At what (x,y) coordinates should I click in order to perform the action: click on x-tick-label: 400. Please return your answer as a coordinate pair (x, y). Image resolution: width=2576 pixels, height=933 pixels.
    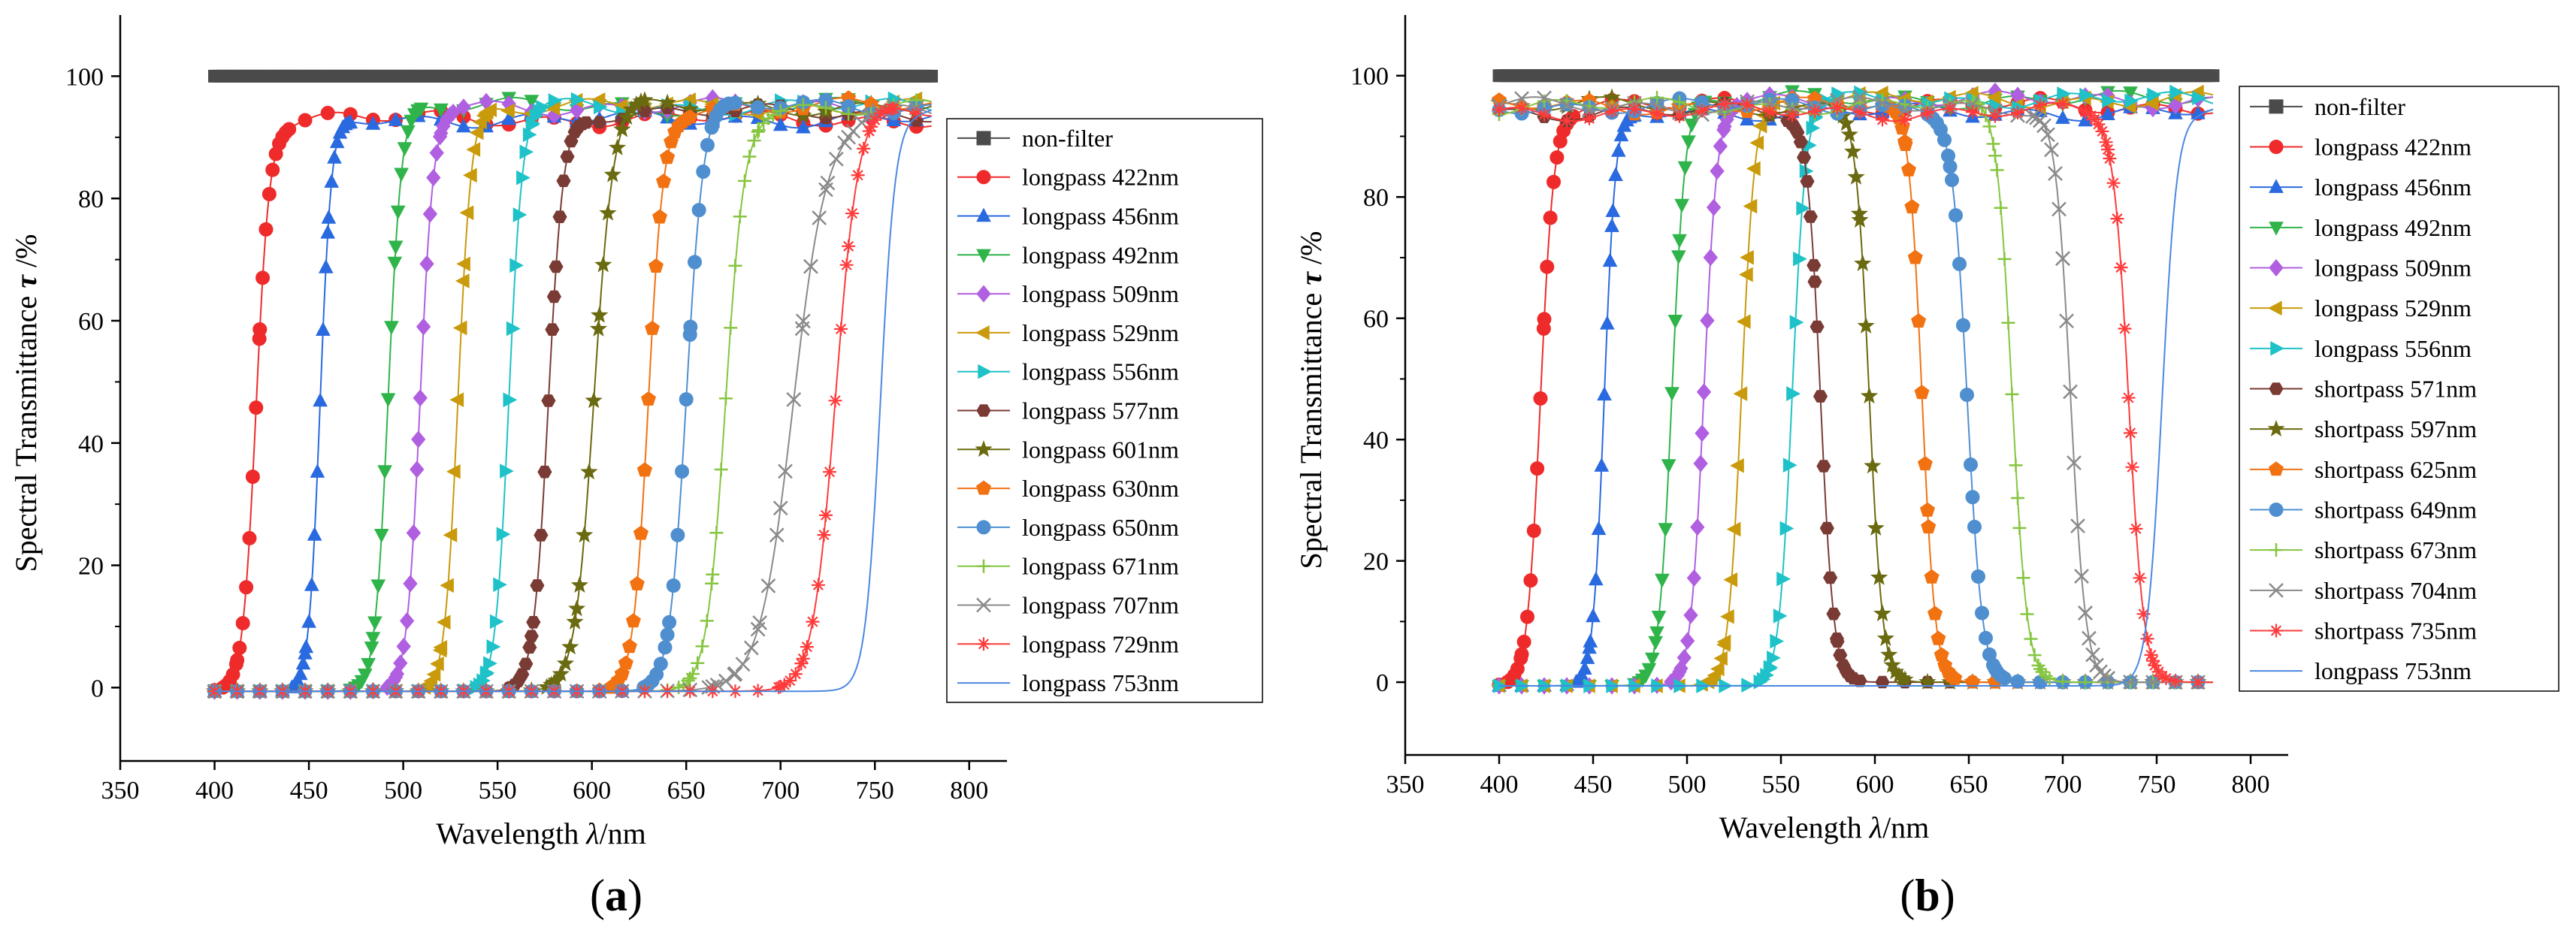
    Looking at the image, I should click on (214, 791).